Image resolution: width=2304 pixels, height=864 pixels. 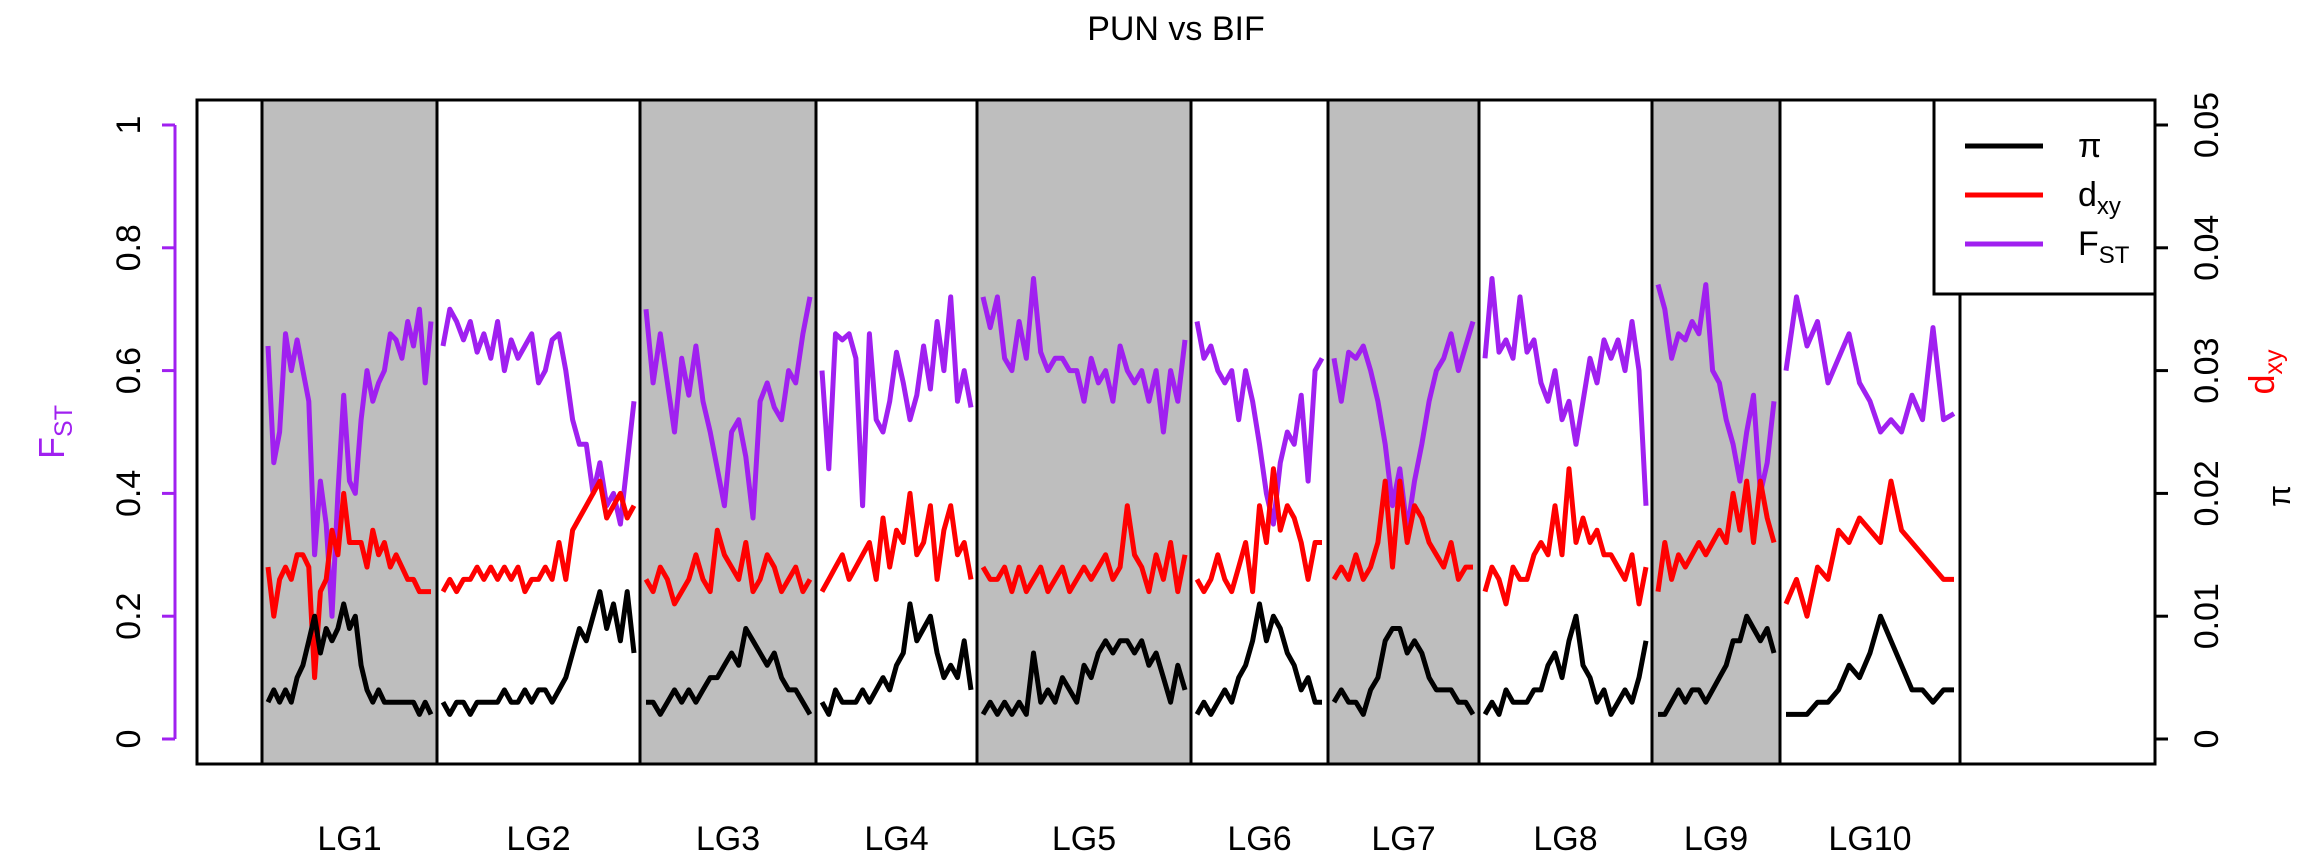 I want to click on x-label-lg2: LG2, so click(x=538, y=839).